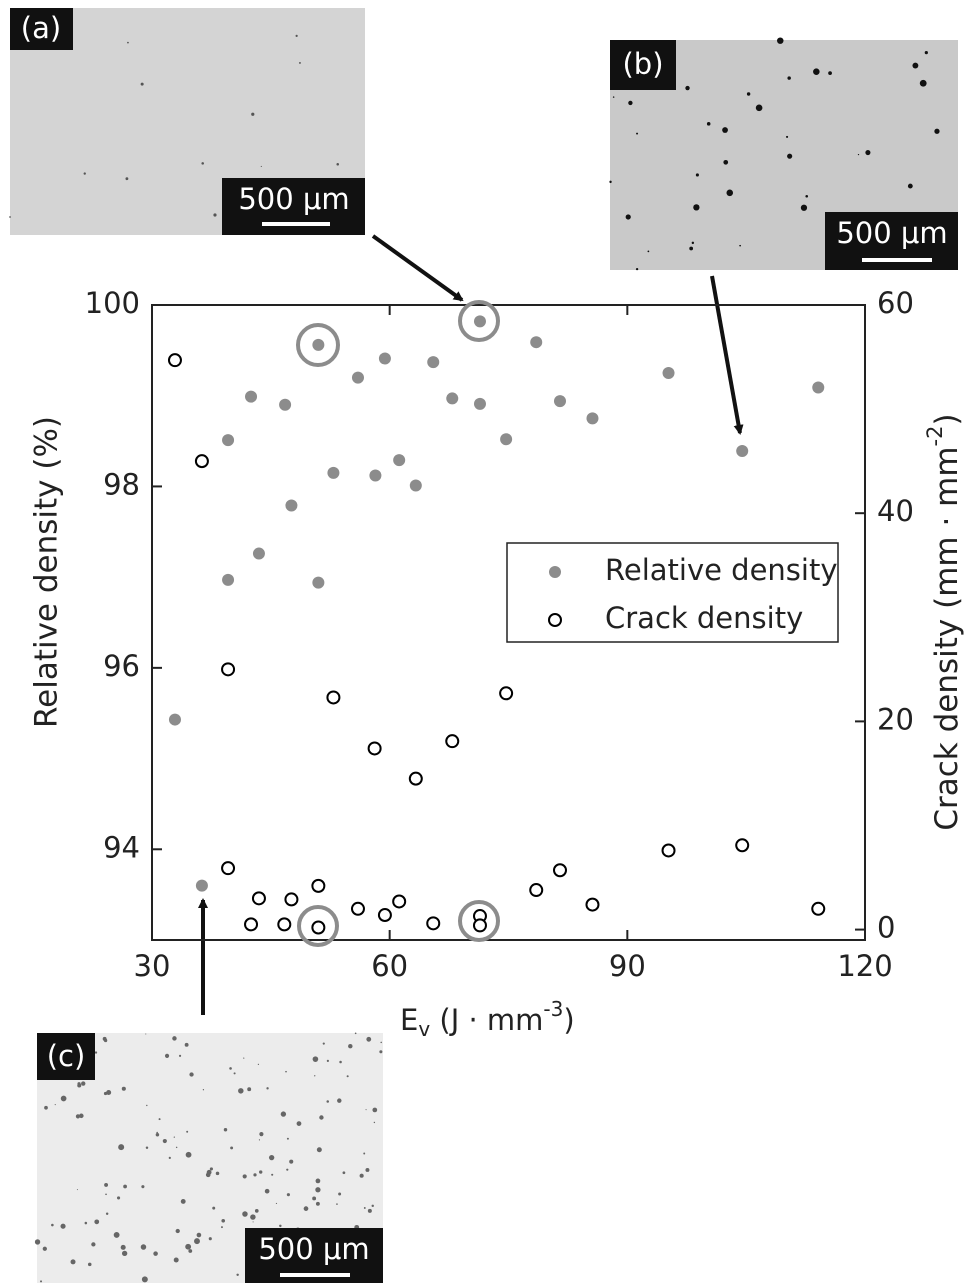 This screenshot has height=1287, width=968. Describe the element at coordinates (417, 268) in the screenshot. I see `arrow` at that location.